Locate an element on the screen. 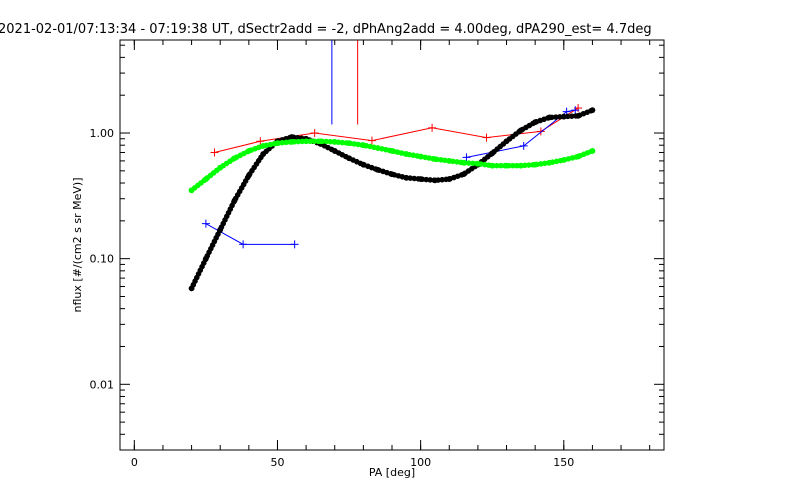  y-tick-label: 1.00 is located at coordinates (102, 133).